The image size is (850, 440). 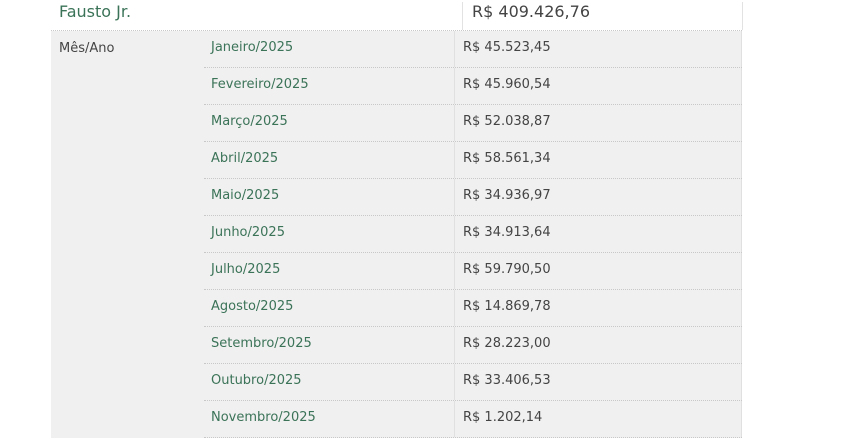 I want to click on table-row: Junho/2025 R$ 34.913,64, so click(x=473, y=234).